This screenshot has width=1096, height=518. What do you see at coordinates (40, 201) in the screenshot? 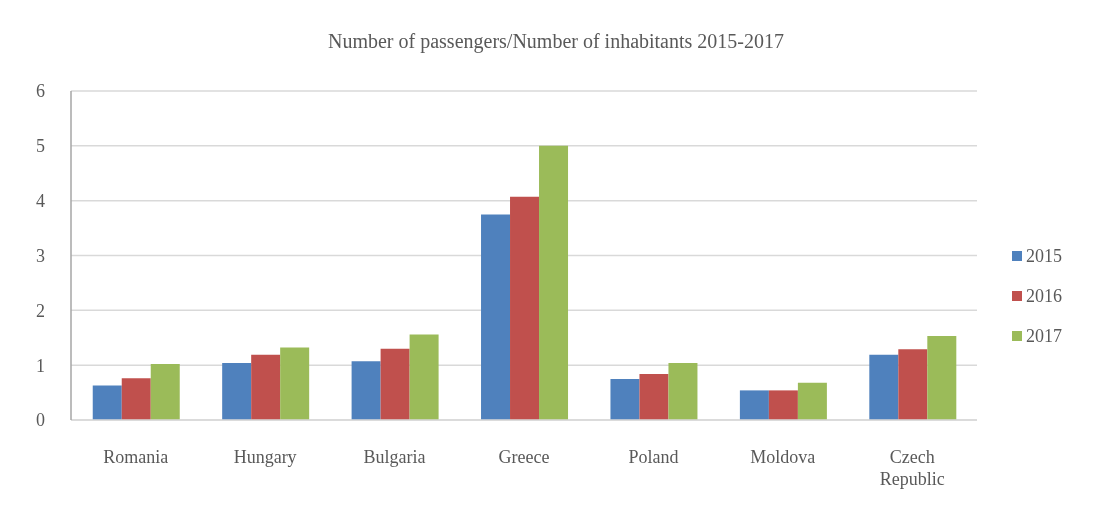
I see `y-tick-label: 4` at bounding box center [40, 201].